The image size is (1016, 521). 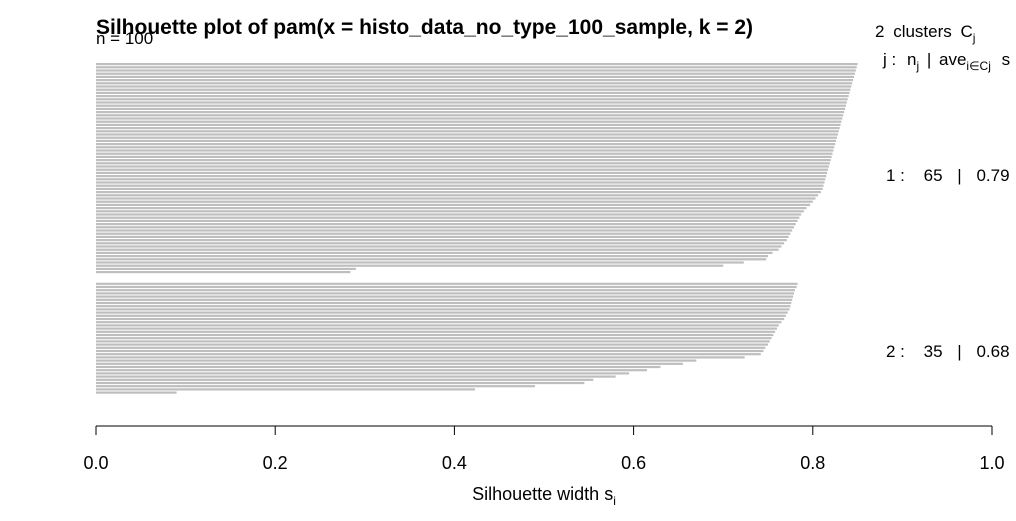 What do you see at coordinates (946, 62) in the screenshot?
I see `legend-subheader: j : nj | avei∈Cj s` at bounding box center [946, 62].